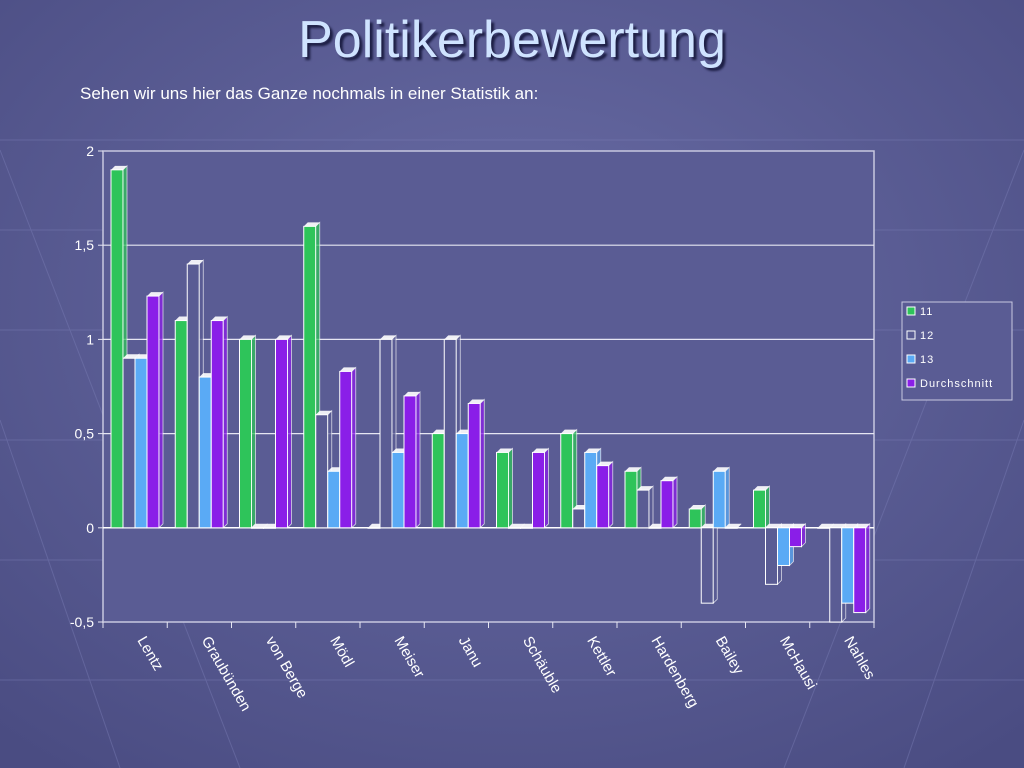  Describe the element at coordinates (409, 657) in the screenshot. I see `x-category-label: Meiser` at that location.